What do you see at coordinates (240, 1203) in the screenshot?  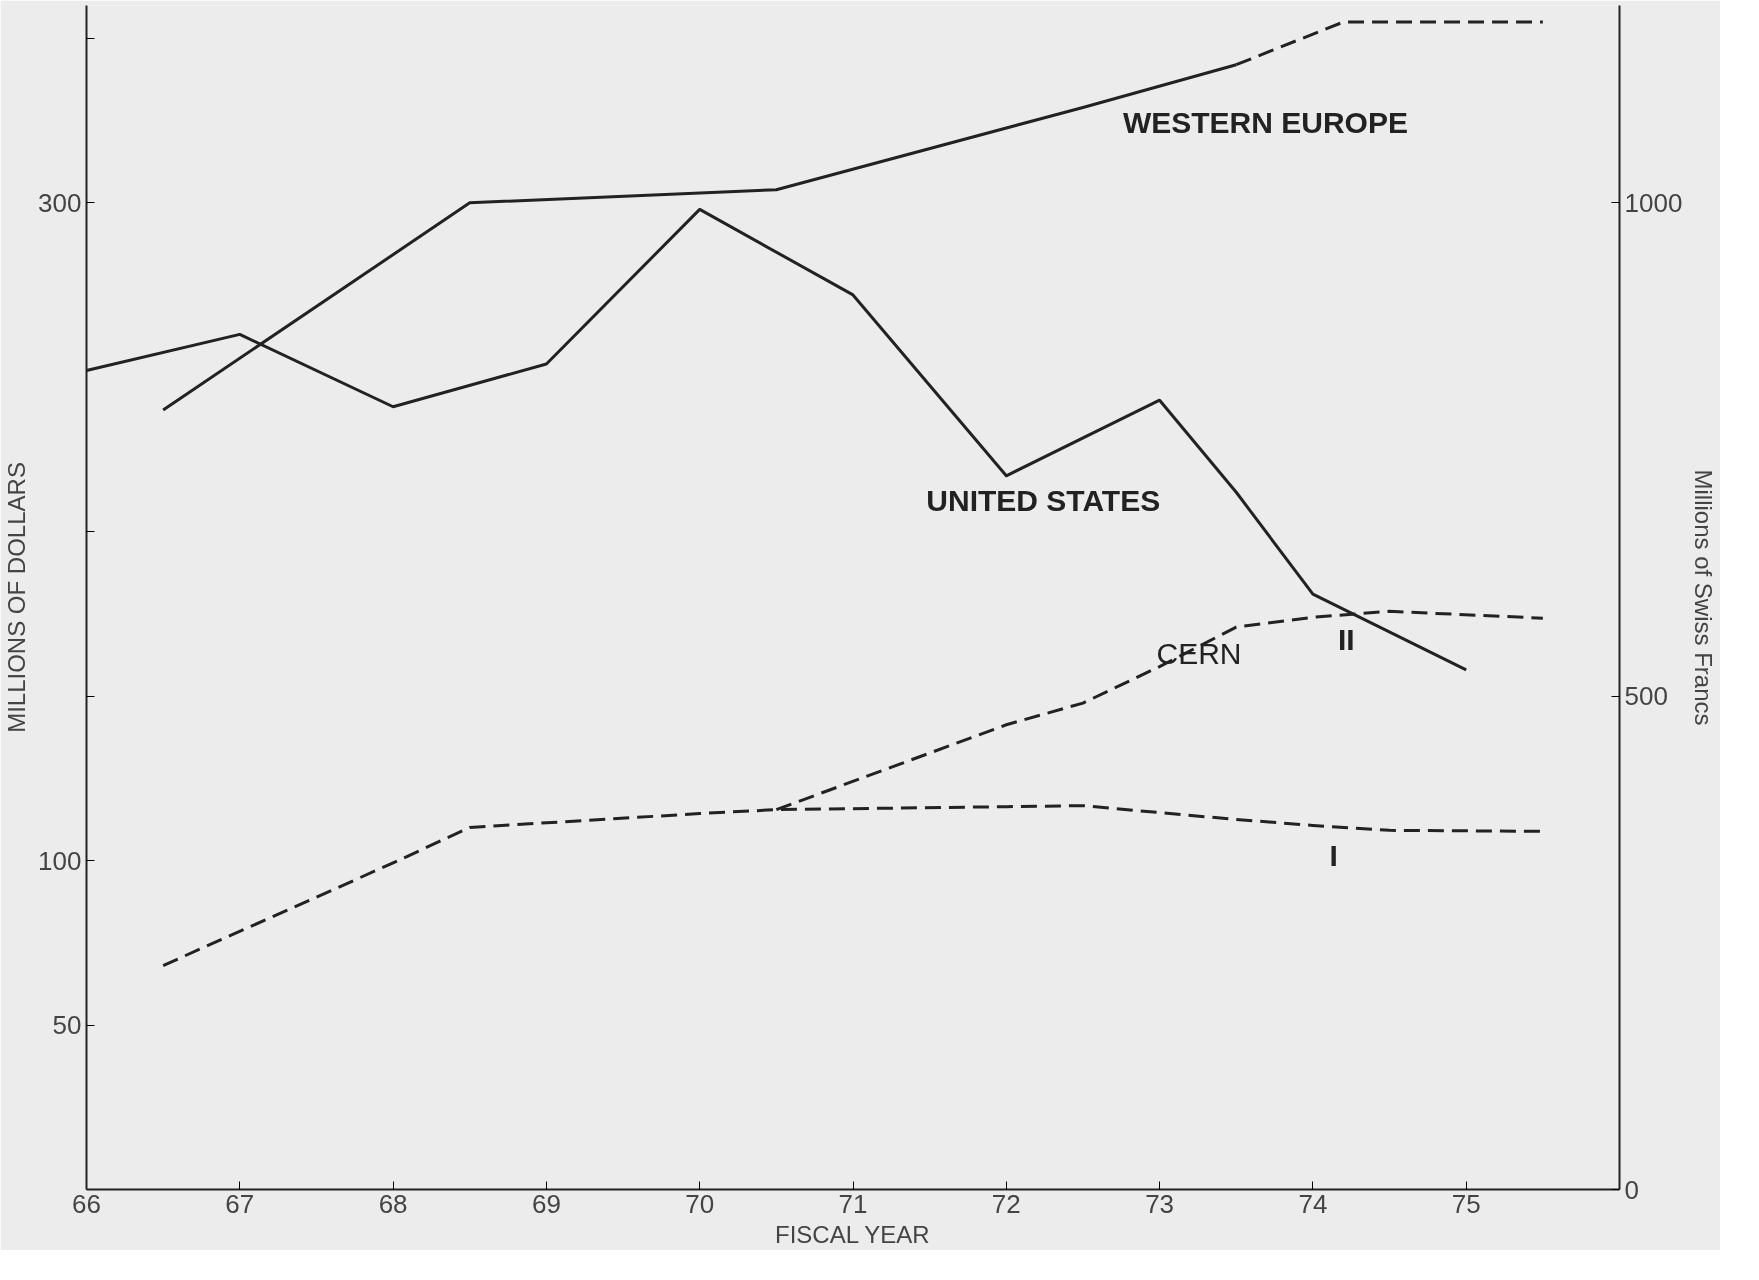 I see `x-tick-label: 67` at bounding box center [240, 1203].